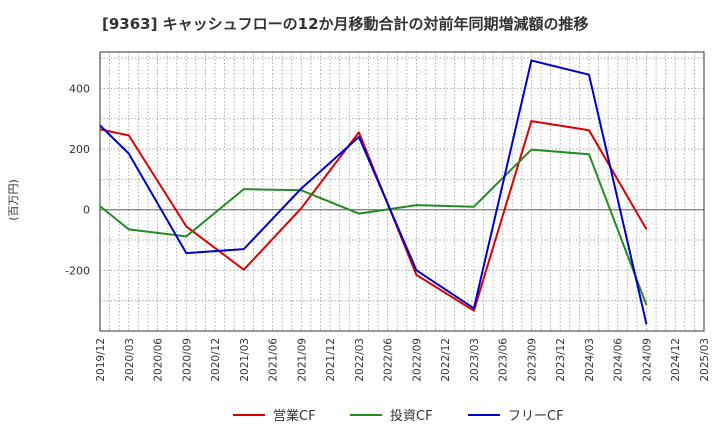 This screenshot has height=440, width=720. Describe the element at coordinates (647, 360) in the screenshot. I see `x-tick-label: 2024/09` at that location.